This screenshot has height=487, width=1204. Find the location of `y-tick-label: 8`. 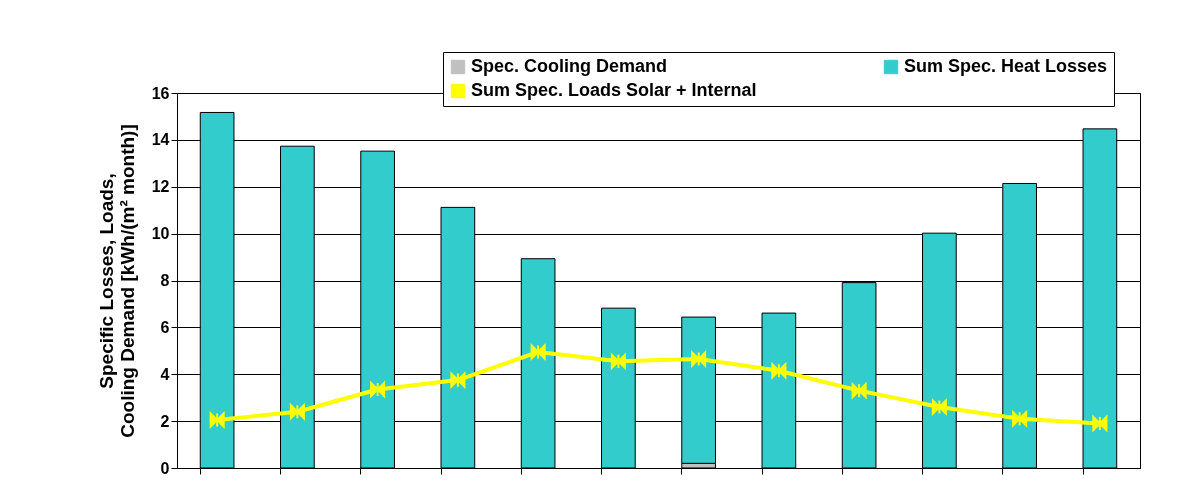

y-tick-label: 8 is located at coordinates (165, 280).